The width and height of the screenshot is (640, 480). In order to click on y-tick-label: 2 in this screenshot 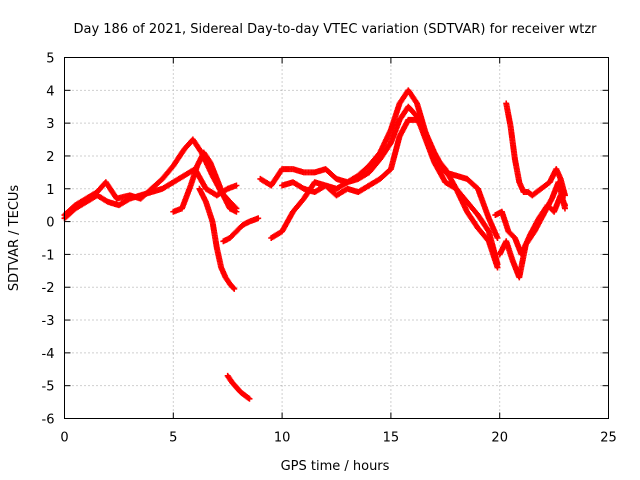, I will do `click(50, 157)`.